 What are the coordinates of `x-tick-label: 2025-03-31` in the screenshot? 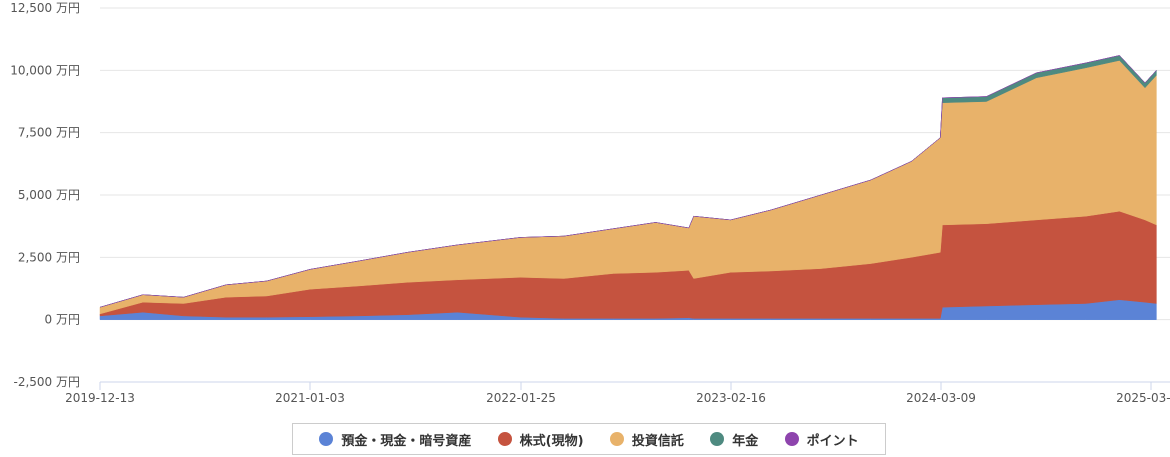 It's located at (1143, 398).